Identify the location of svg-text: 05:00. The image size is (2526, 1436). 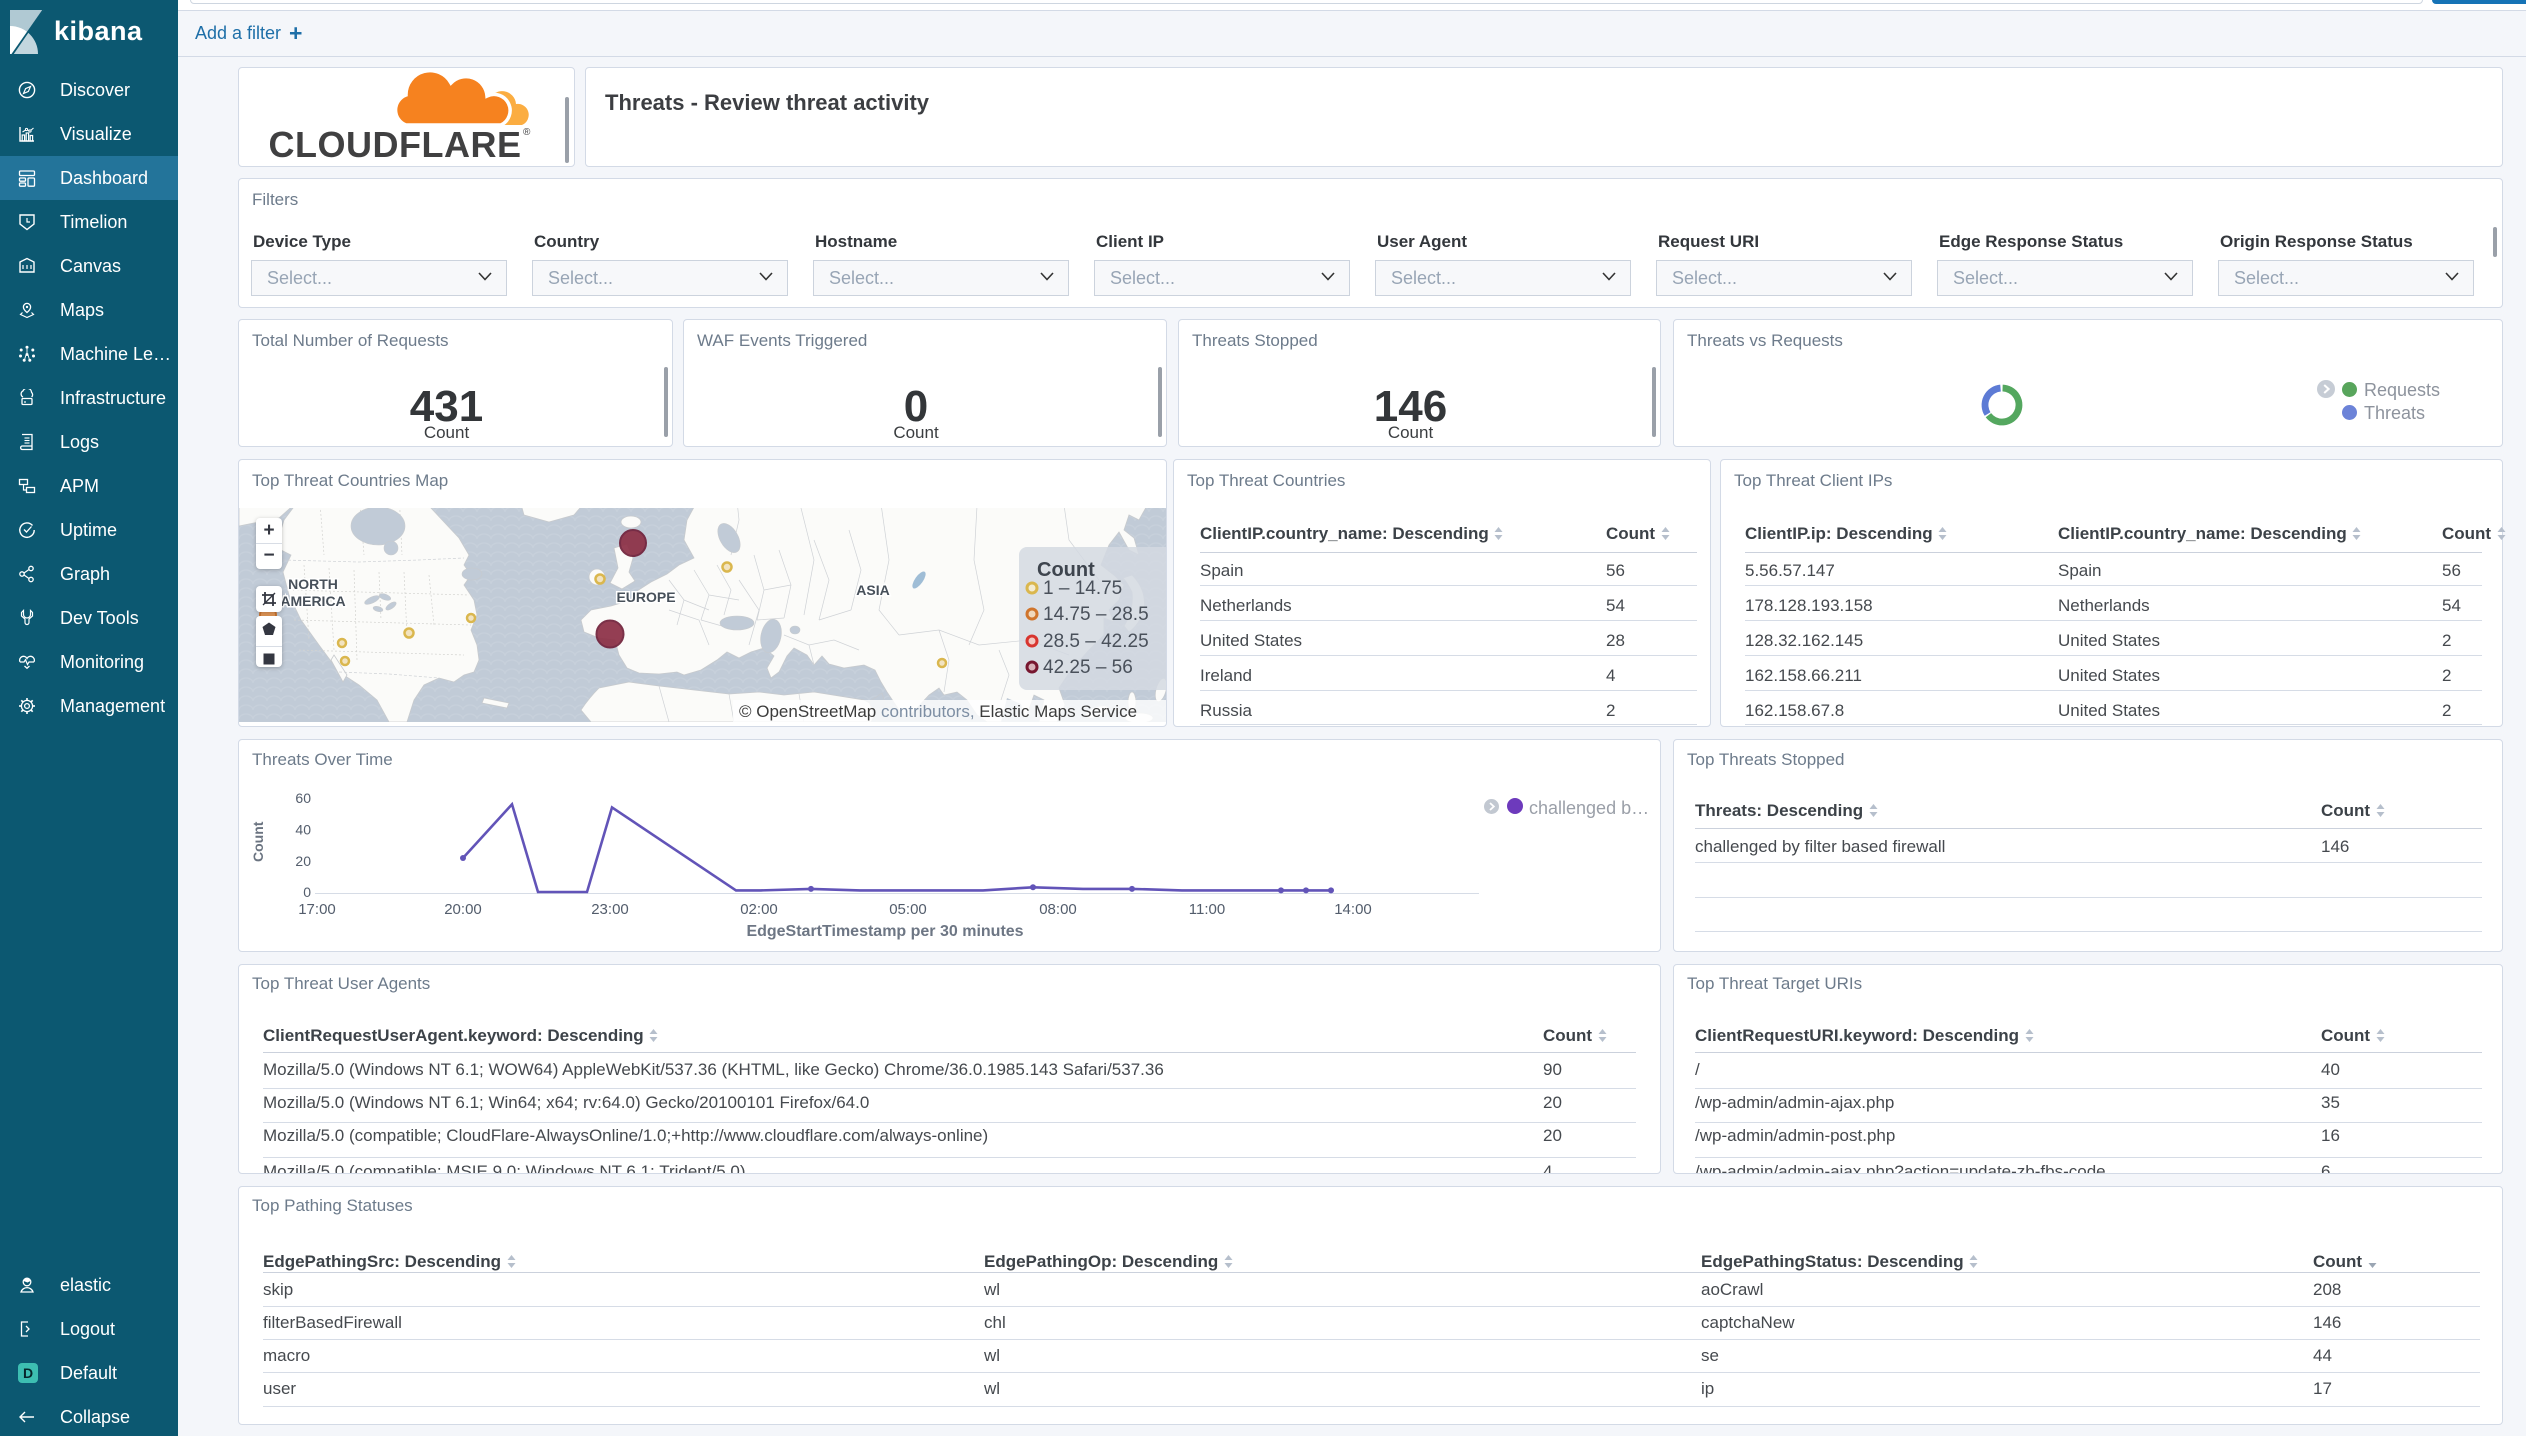
(908, 909).